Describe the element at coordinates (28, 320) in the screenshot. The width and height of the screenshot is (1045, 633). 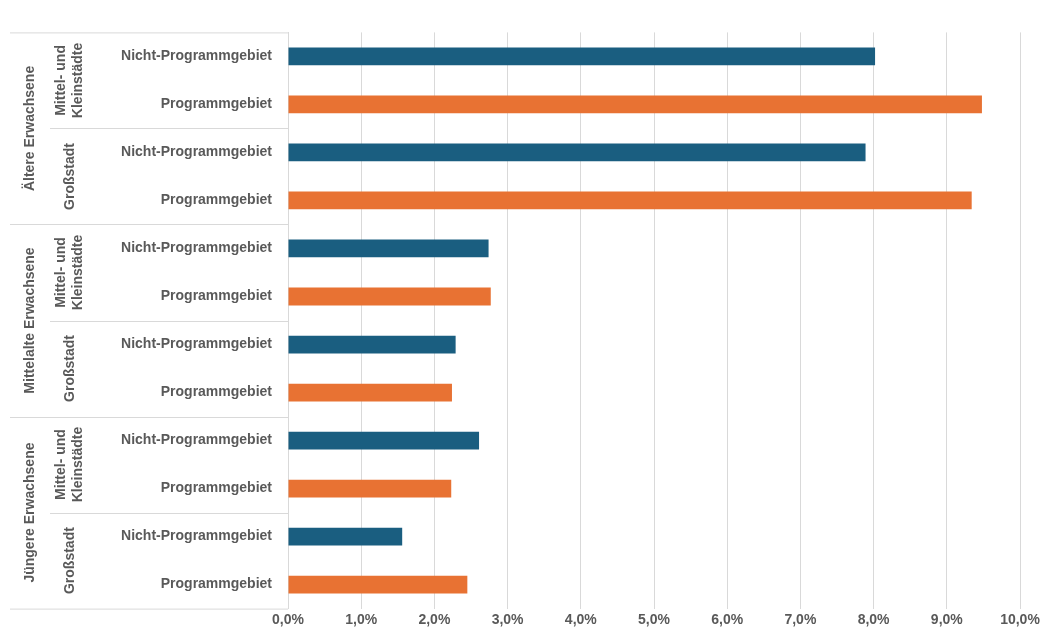
I see `category-label: Mittelalte Erwachsene` at that location.